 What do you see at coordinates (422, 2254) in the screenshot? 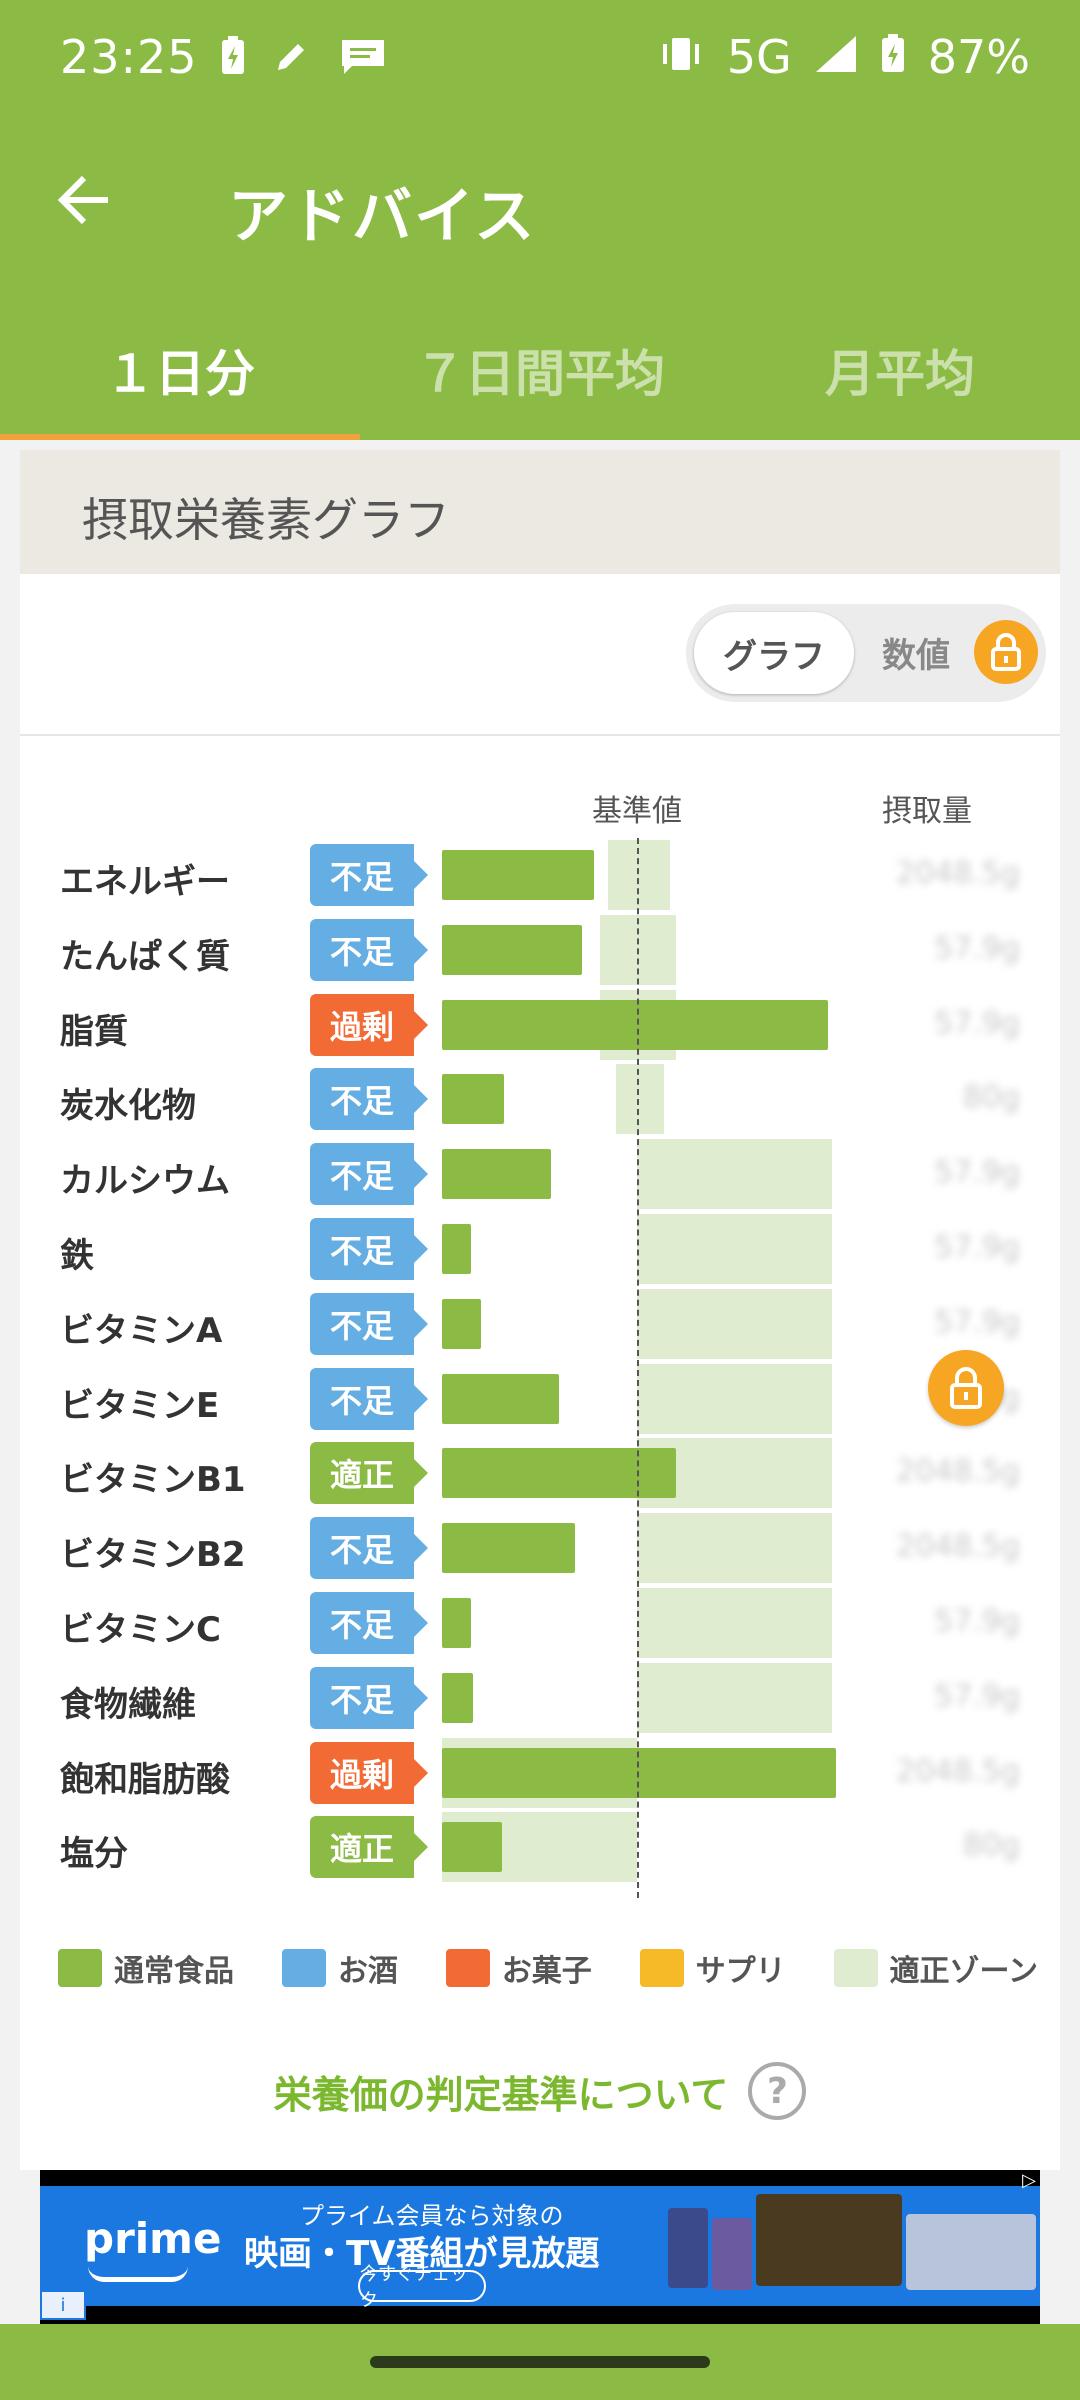
I see `ad-line-2: 映画・TV番組が見放題` at bounding box center [422, 2254].